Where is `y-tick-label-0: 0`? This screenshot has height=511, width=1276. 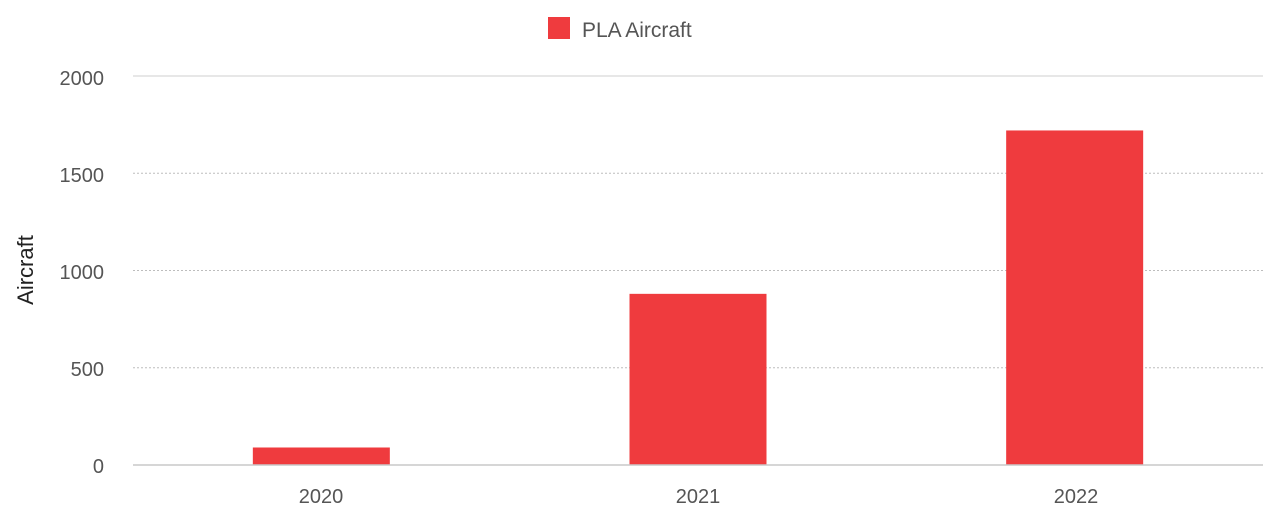
y-tick-label-0: 0 is located at coordinates (98, 467).